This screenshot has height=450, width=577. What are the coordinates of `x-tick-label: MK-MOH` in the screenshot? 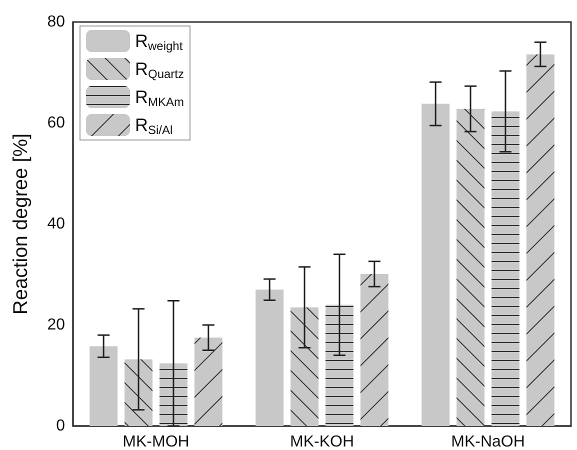 It's located at (156, 442).